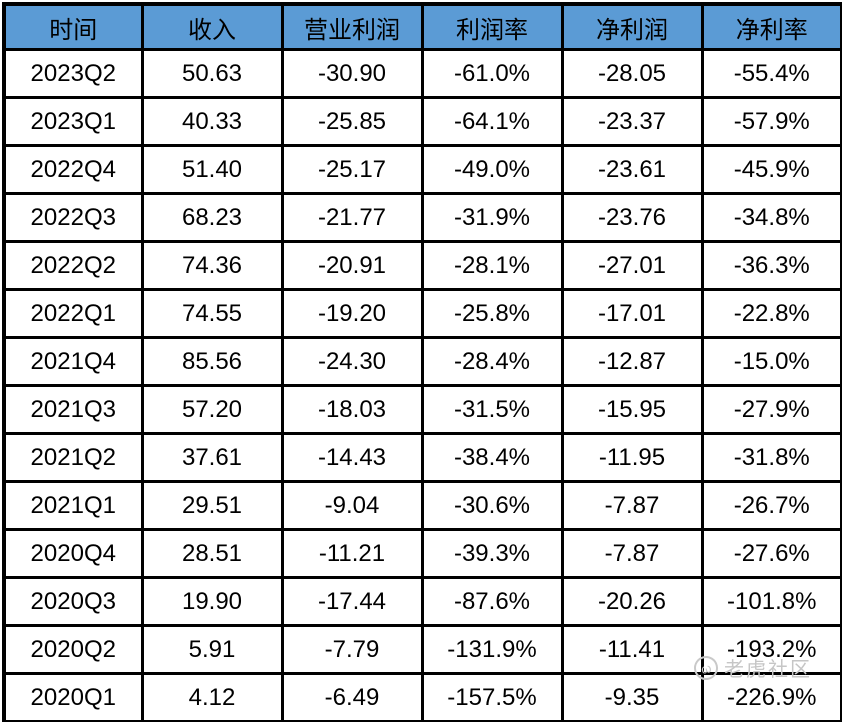  What do you see at coordinates (73, 601) in the screenshot?
I see `table-cell: 2020Q3` at bounding box center [73, 601].